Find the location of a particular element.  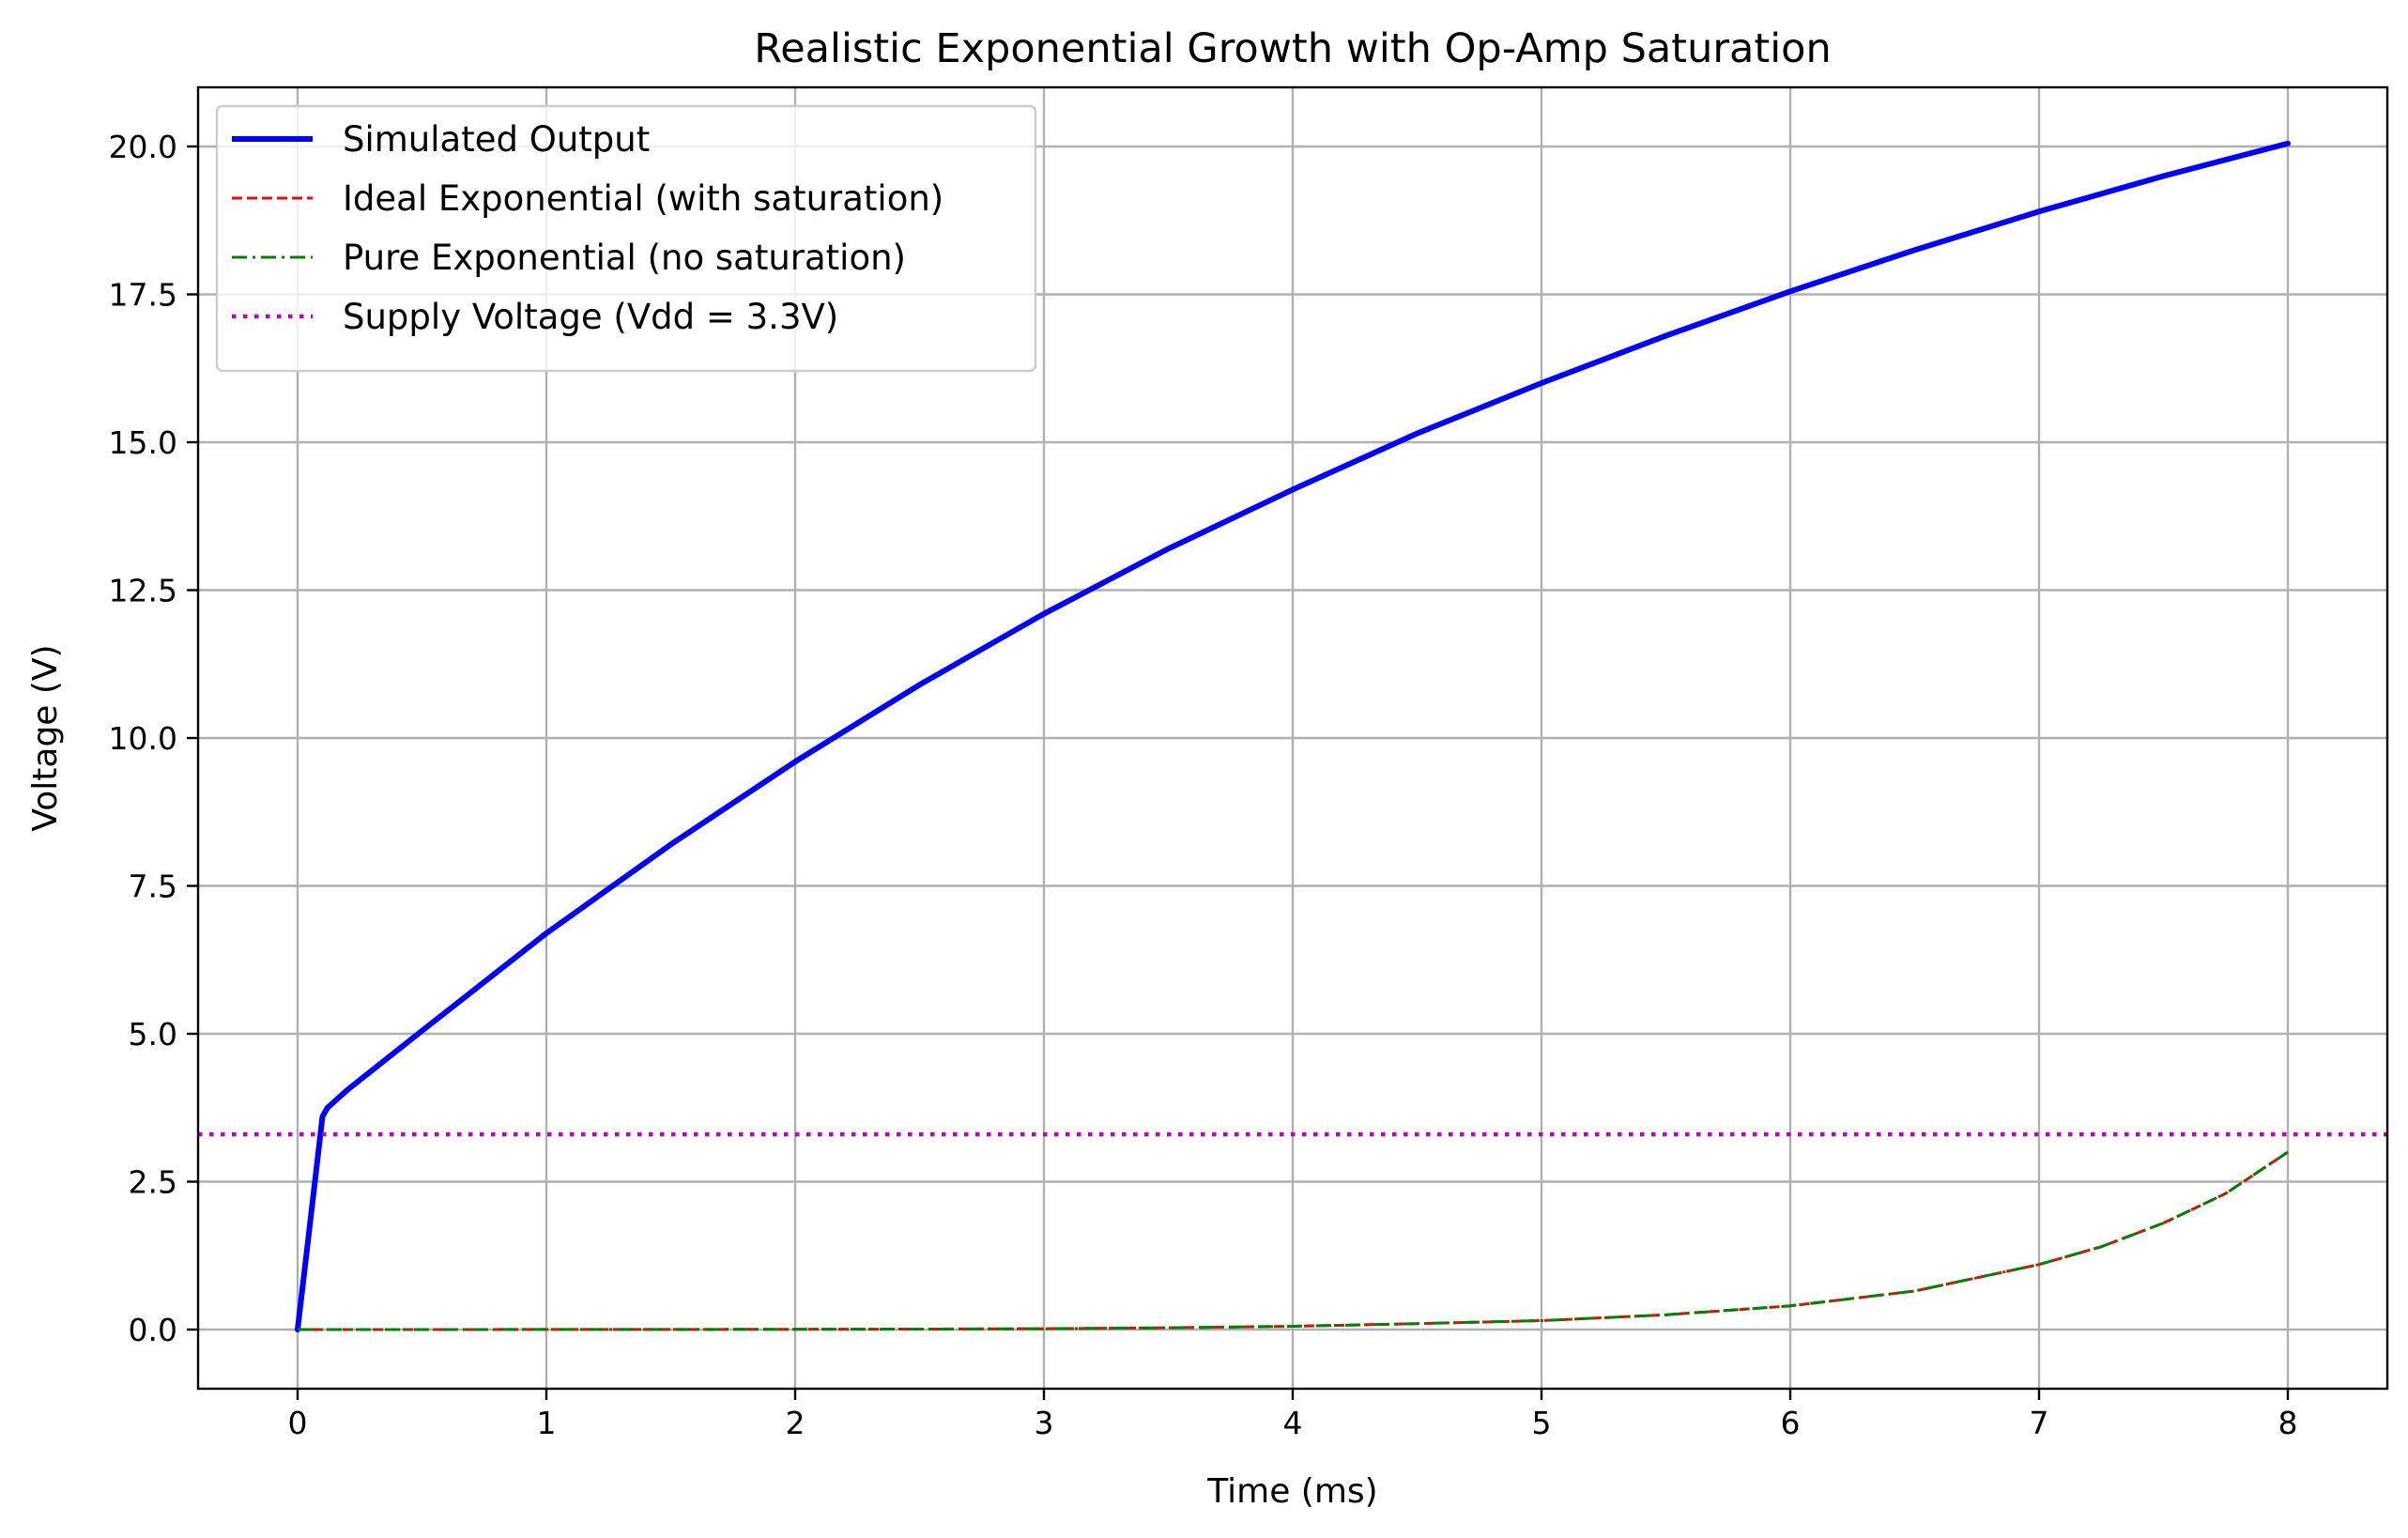

series-line-pure-exponential-no-saturation is located at coordinates (1293, 1240).